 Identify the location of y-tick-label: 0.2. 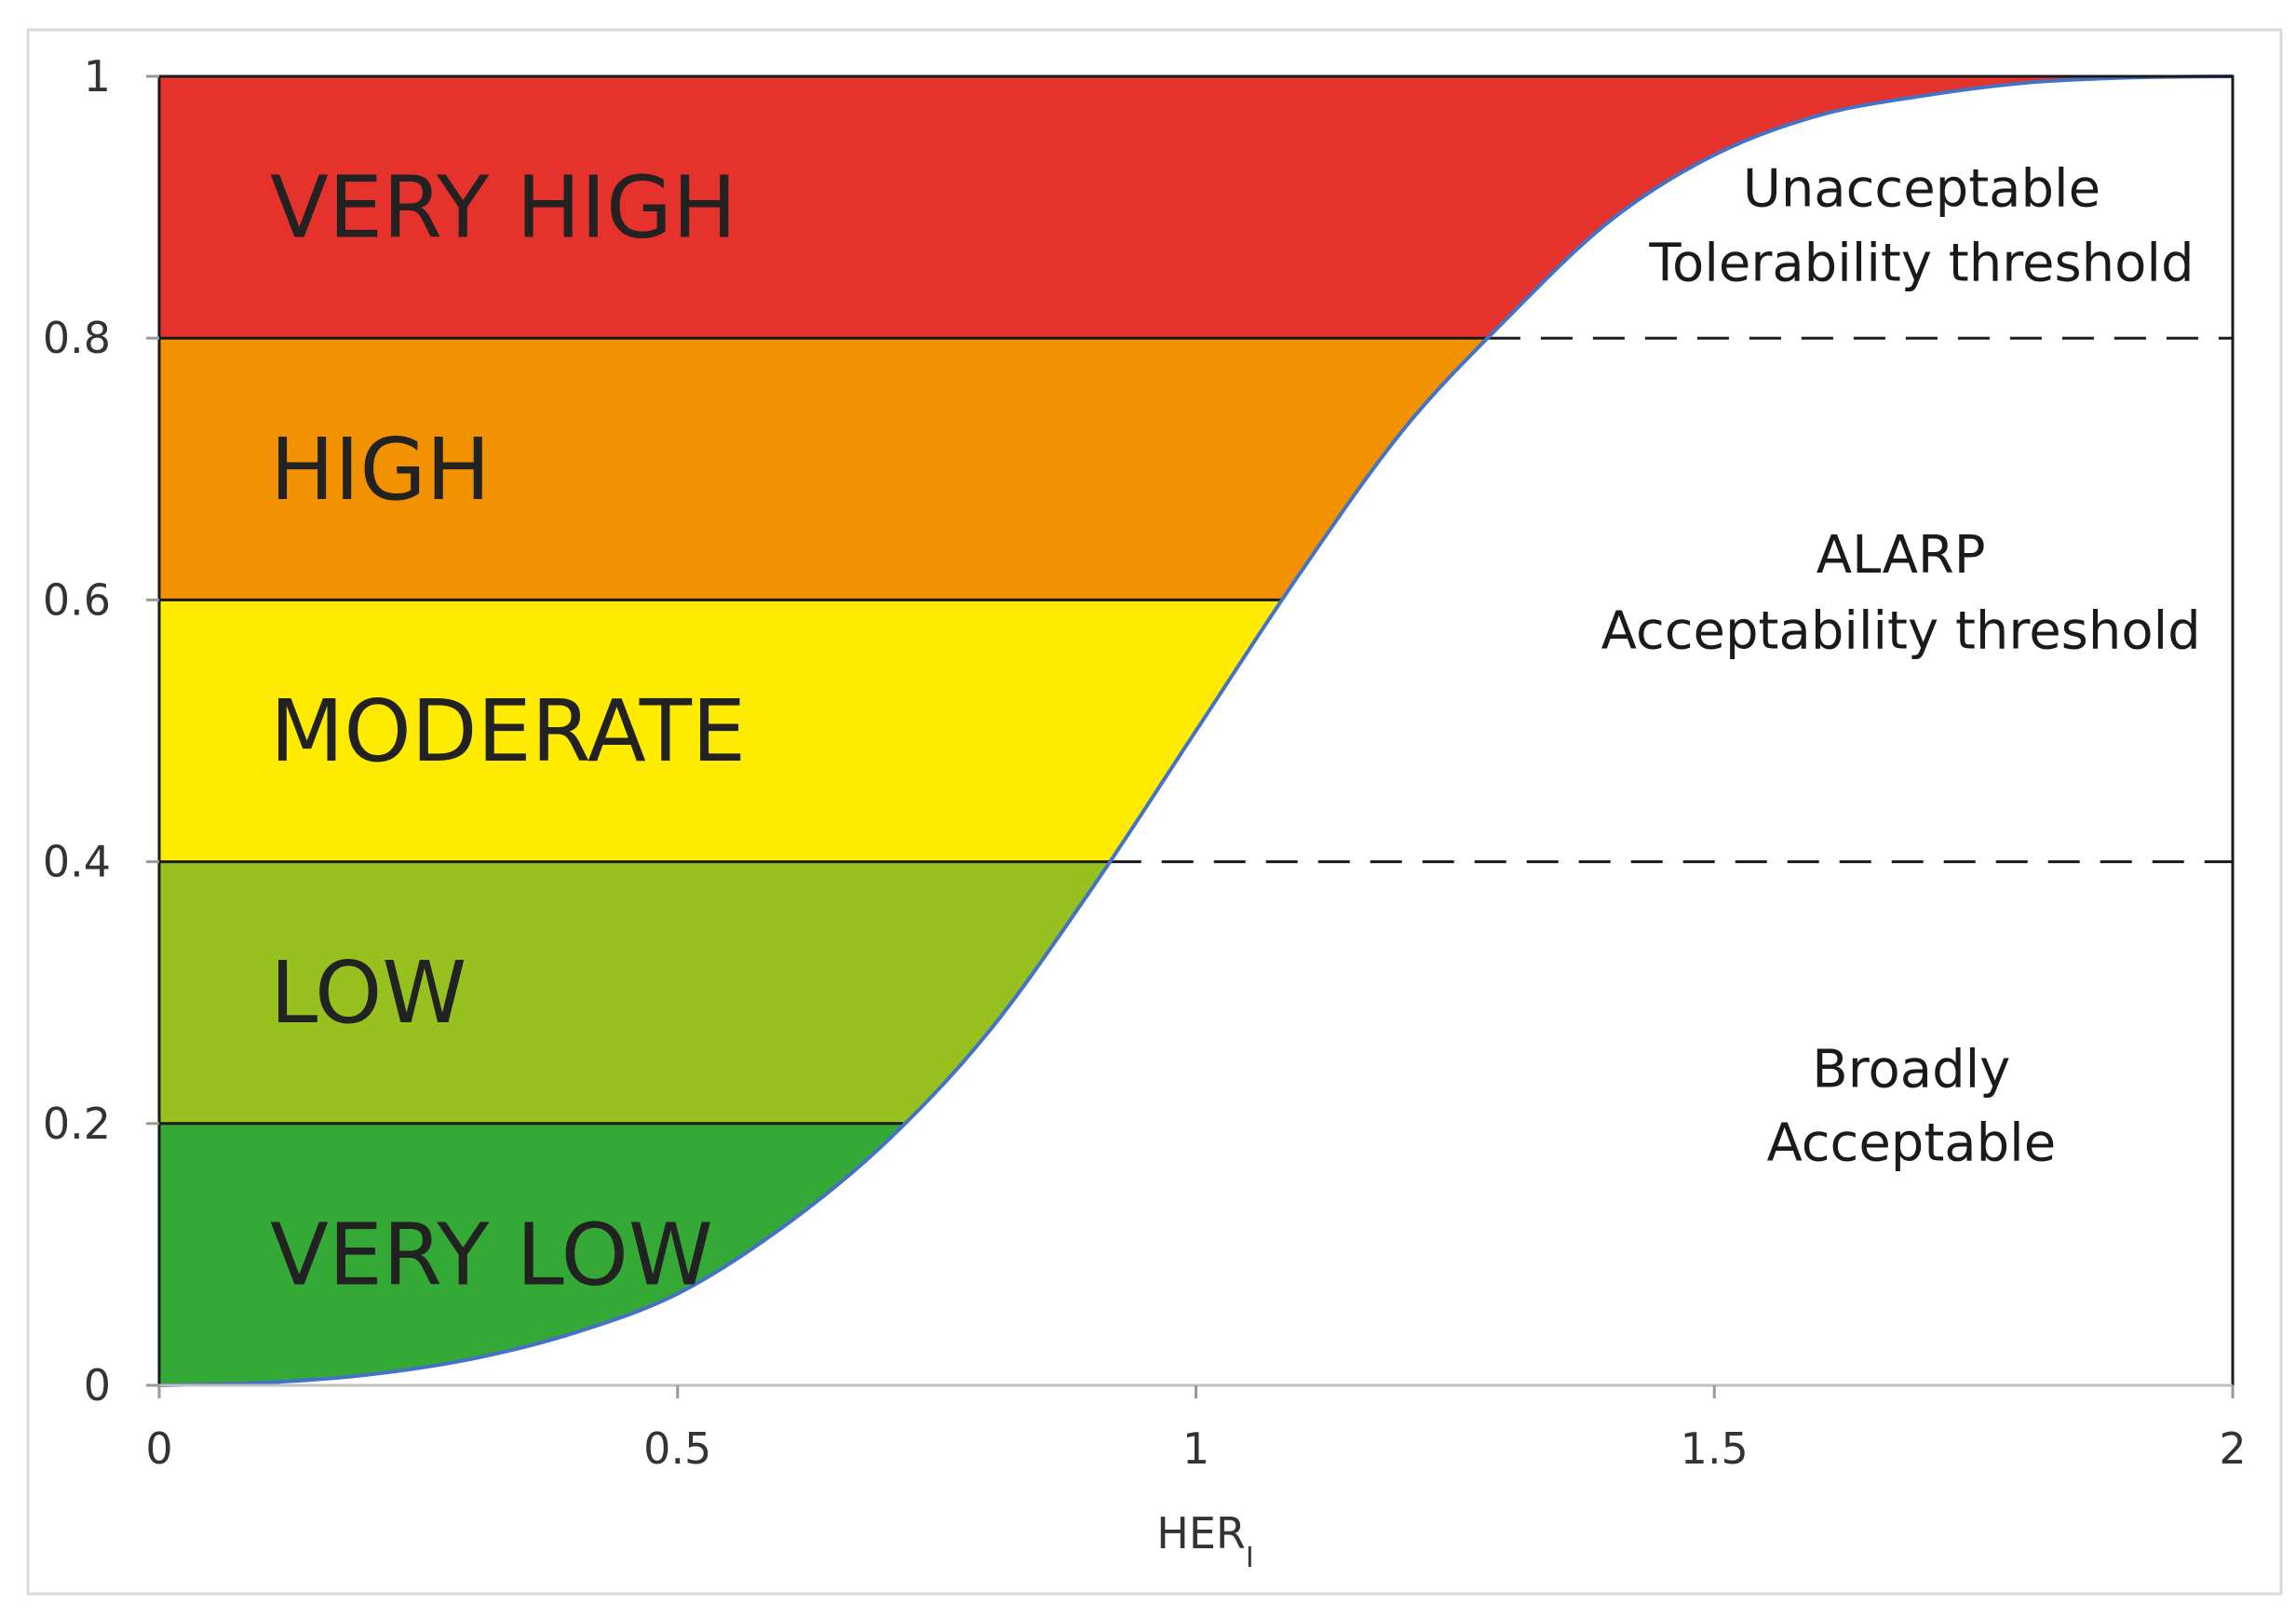
(77, 1124).